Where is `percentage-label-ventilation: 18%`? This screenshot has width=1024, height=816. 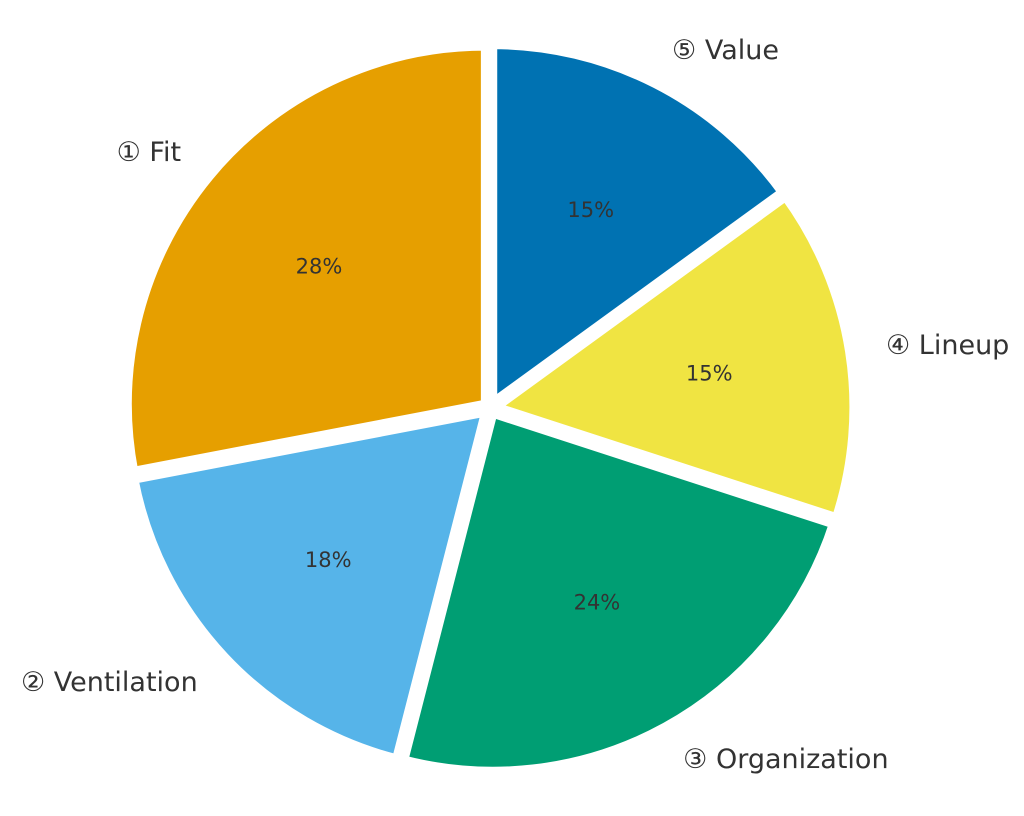 percentage-label-ventilation: 18% is located at coordinates (328, 560).